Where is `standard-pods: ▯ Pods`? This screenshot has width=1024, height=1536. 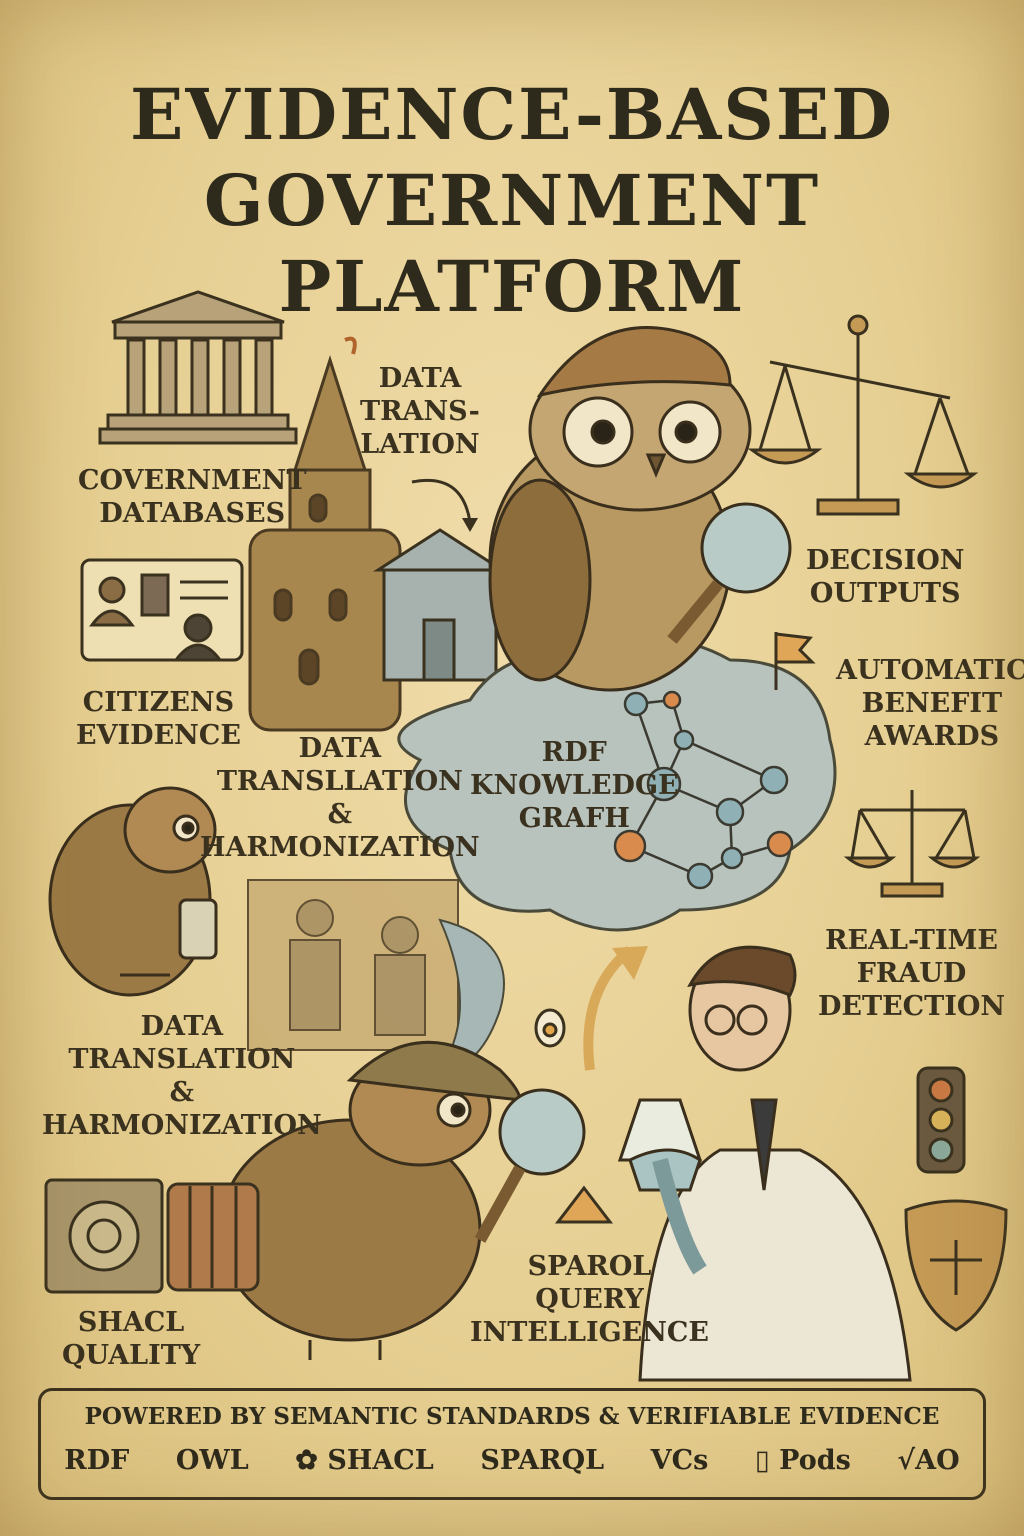 standard-pods: ▯ Pods is located at coordinates (803, 1460).